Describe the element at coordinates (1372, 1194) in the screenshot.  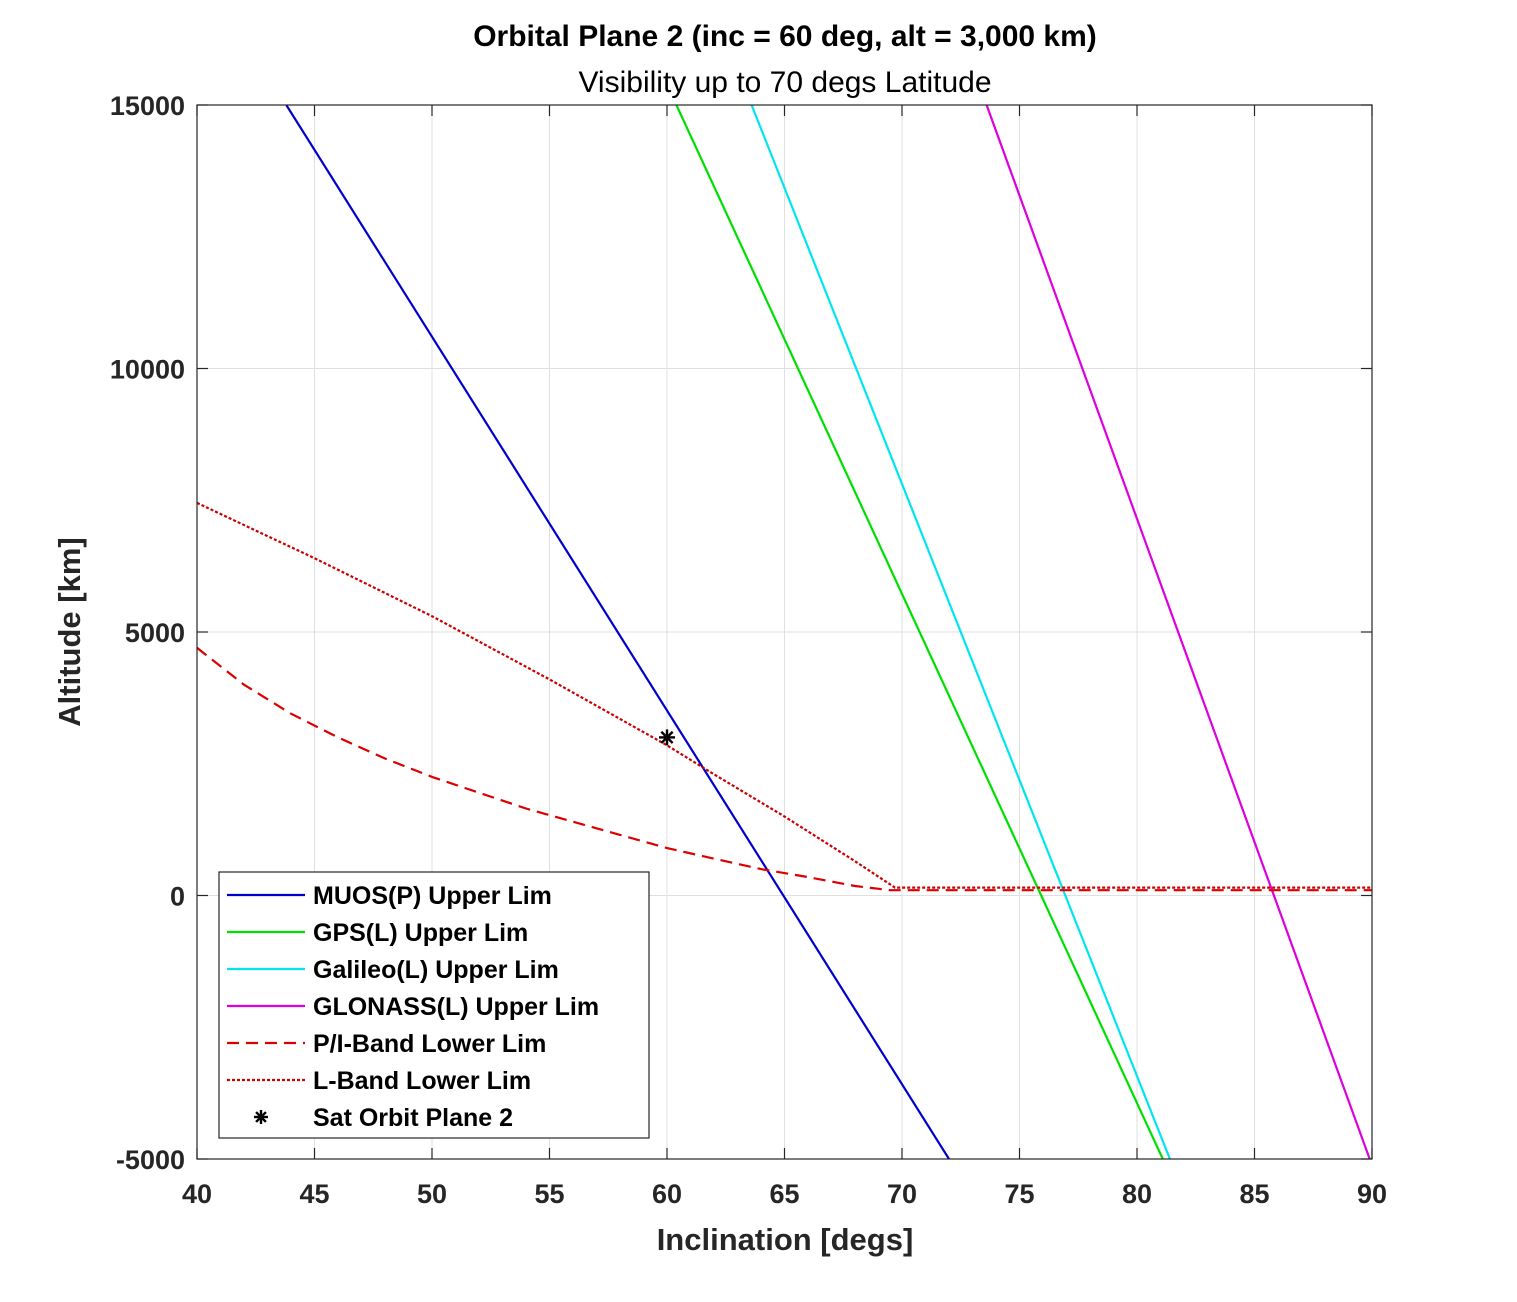
I see `x-tick-label: 90` at that location.